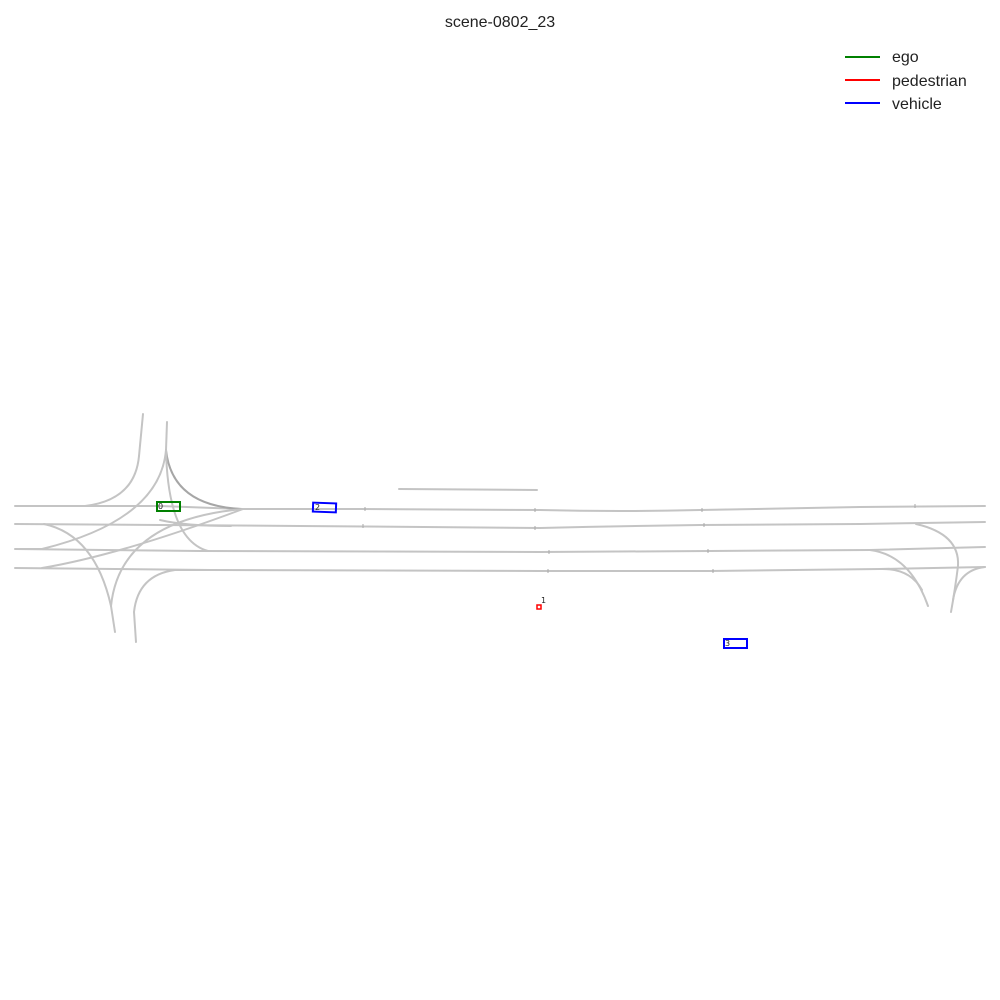 The width and height of the screenshot is (1000, 1000). I want to click on agent-vehicle-3: 3, so click(735, 643).